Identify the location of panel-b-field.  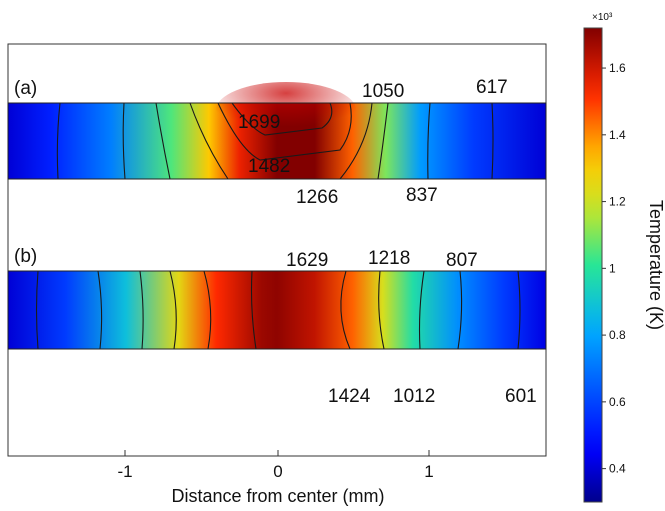
(277, 310).